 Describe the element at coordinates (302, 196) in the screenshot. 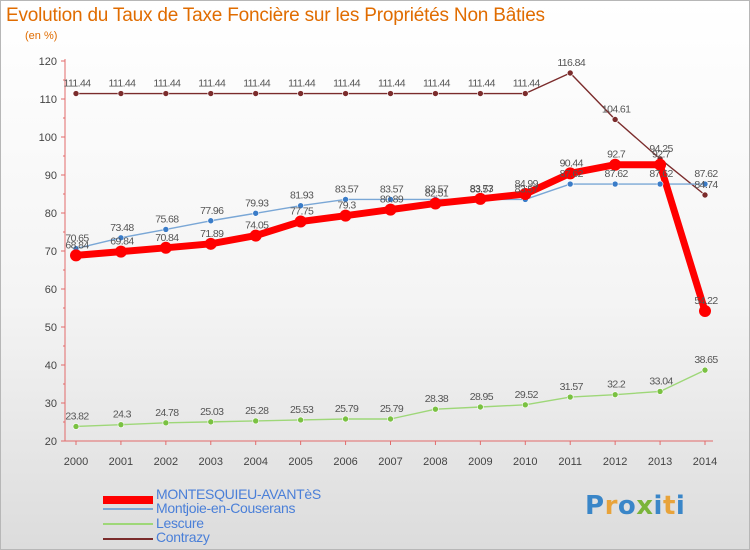

I see `data-label: 81.93` at that location.